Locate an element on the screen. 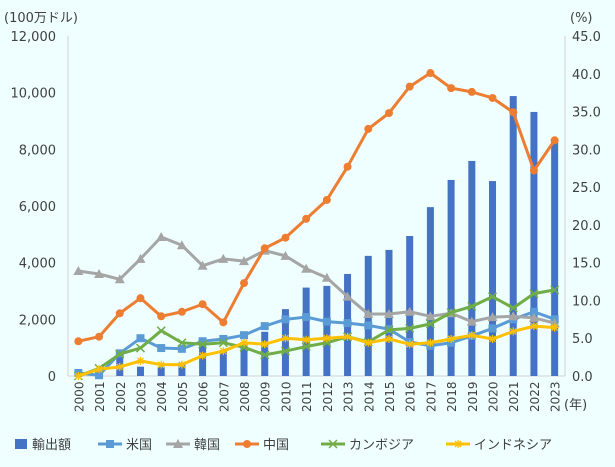 The image size is (615, 467). legend-label: 韓国 is located at coordinates (207, 445).